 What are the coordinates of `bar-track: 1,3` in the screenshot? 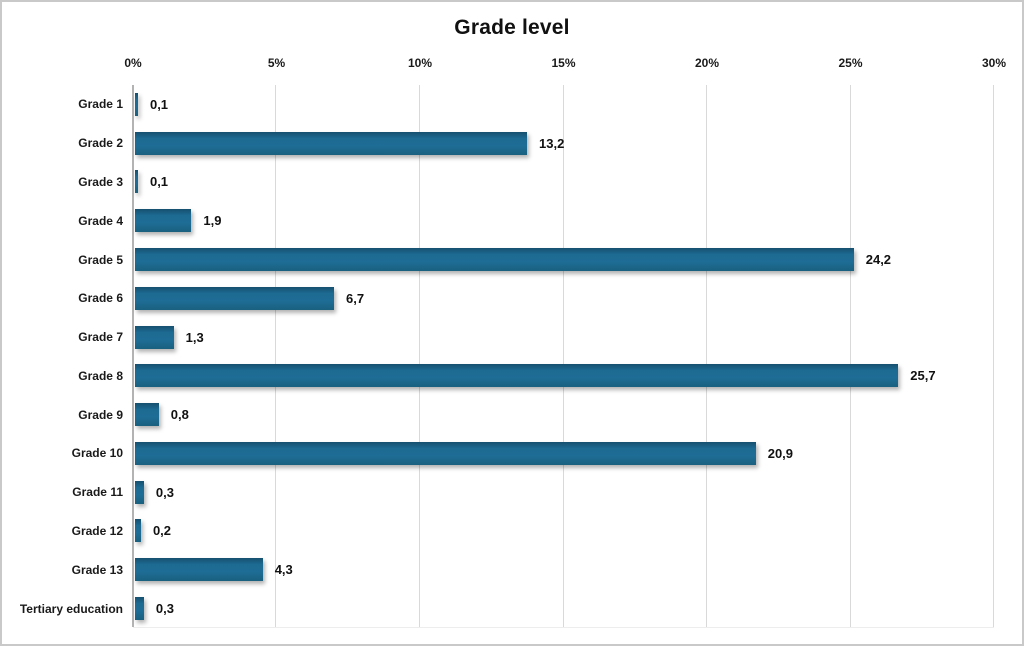 It's located at (578, 337).